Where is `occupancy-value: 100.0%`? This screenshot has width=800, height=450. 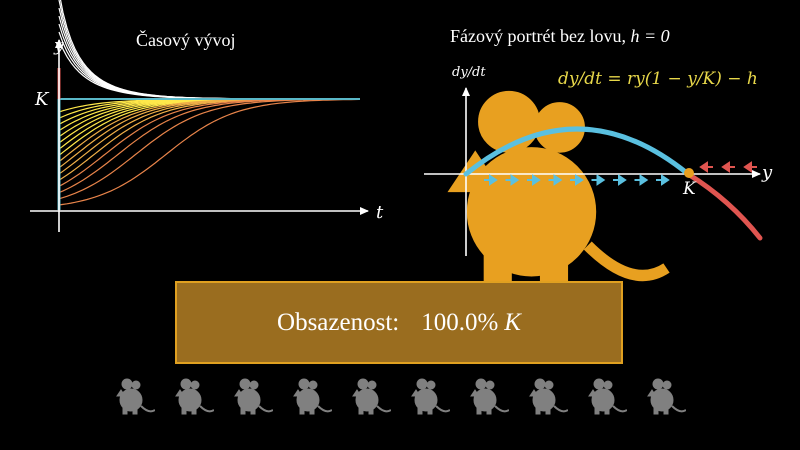 occupancy-value: 100.0% is located at coordinates (460, 322).